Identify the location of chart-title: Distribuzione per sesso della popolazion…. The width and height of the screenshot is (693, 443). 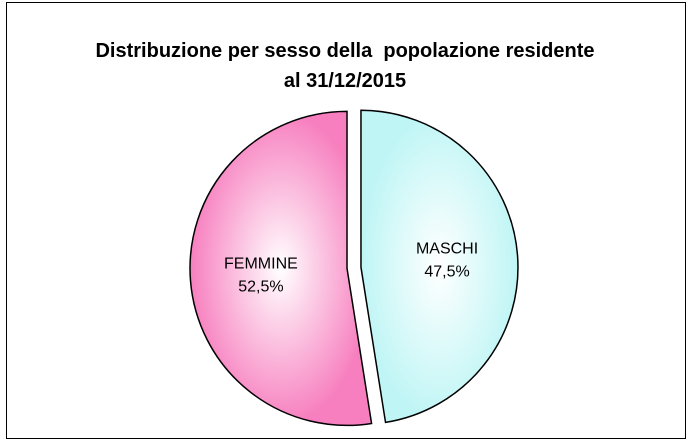
(348, 66).